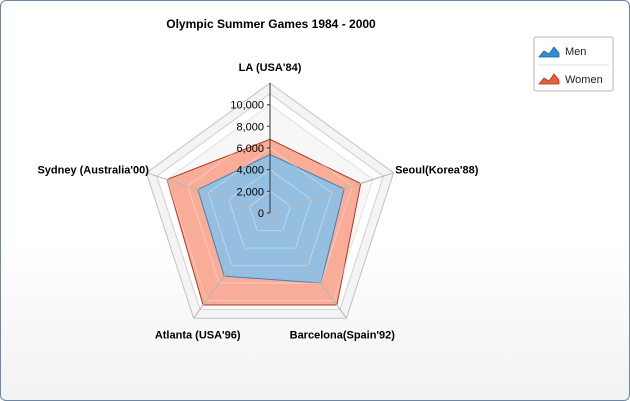 This screenshot has width=630, height=401. Describe the element at coordinates (198, 335) in the screenshot. I see `category-label: Atlanta (USA'96)` at that location.